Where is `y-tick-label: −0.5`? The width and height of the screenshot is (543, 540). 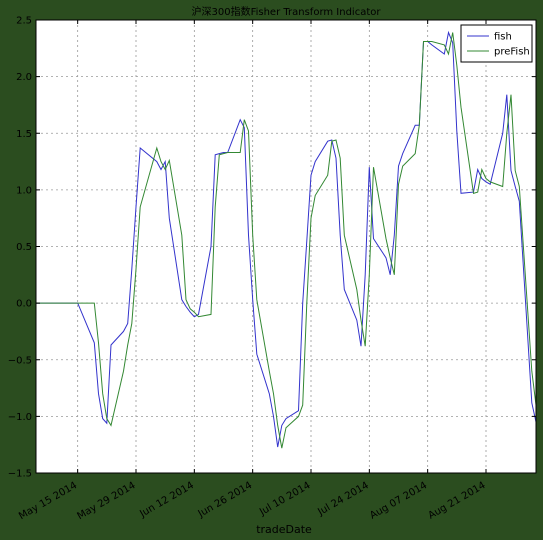
y-tick-label: −0.5 is located at coordinates (20, 360).